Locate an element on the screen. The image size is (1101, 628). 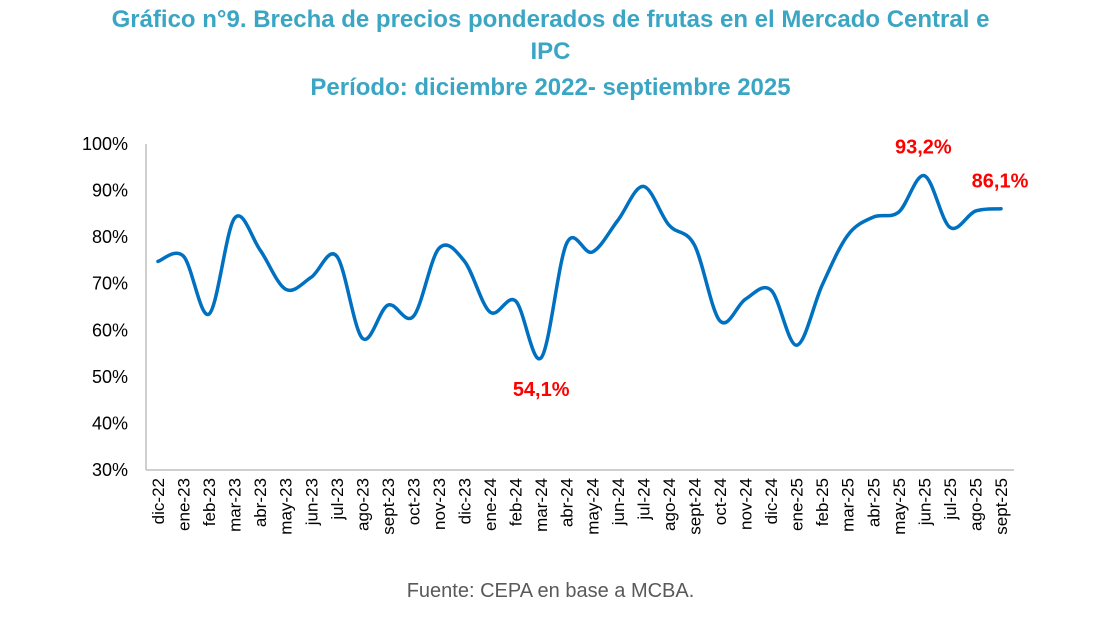
y-tick-label: 30% is located at coordinates (110, 470).